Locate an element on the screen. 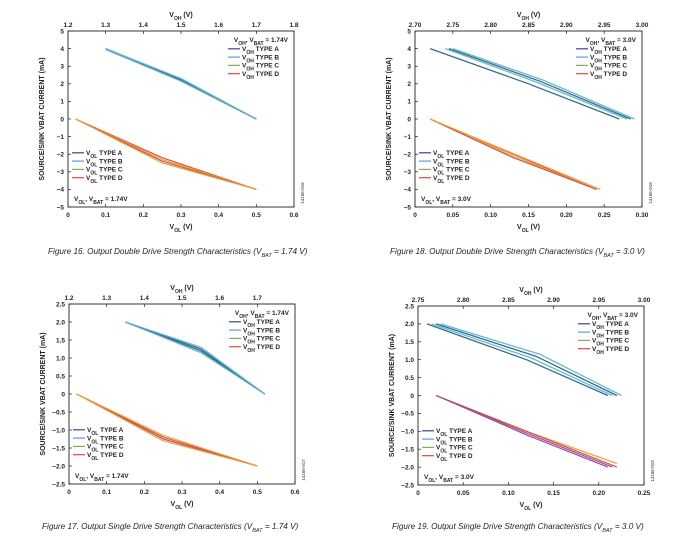 The height and width of the screenshot is (554, 698). y-tick-label: 1.5 is located at coordinates (409, 342).